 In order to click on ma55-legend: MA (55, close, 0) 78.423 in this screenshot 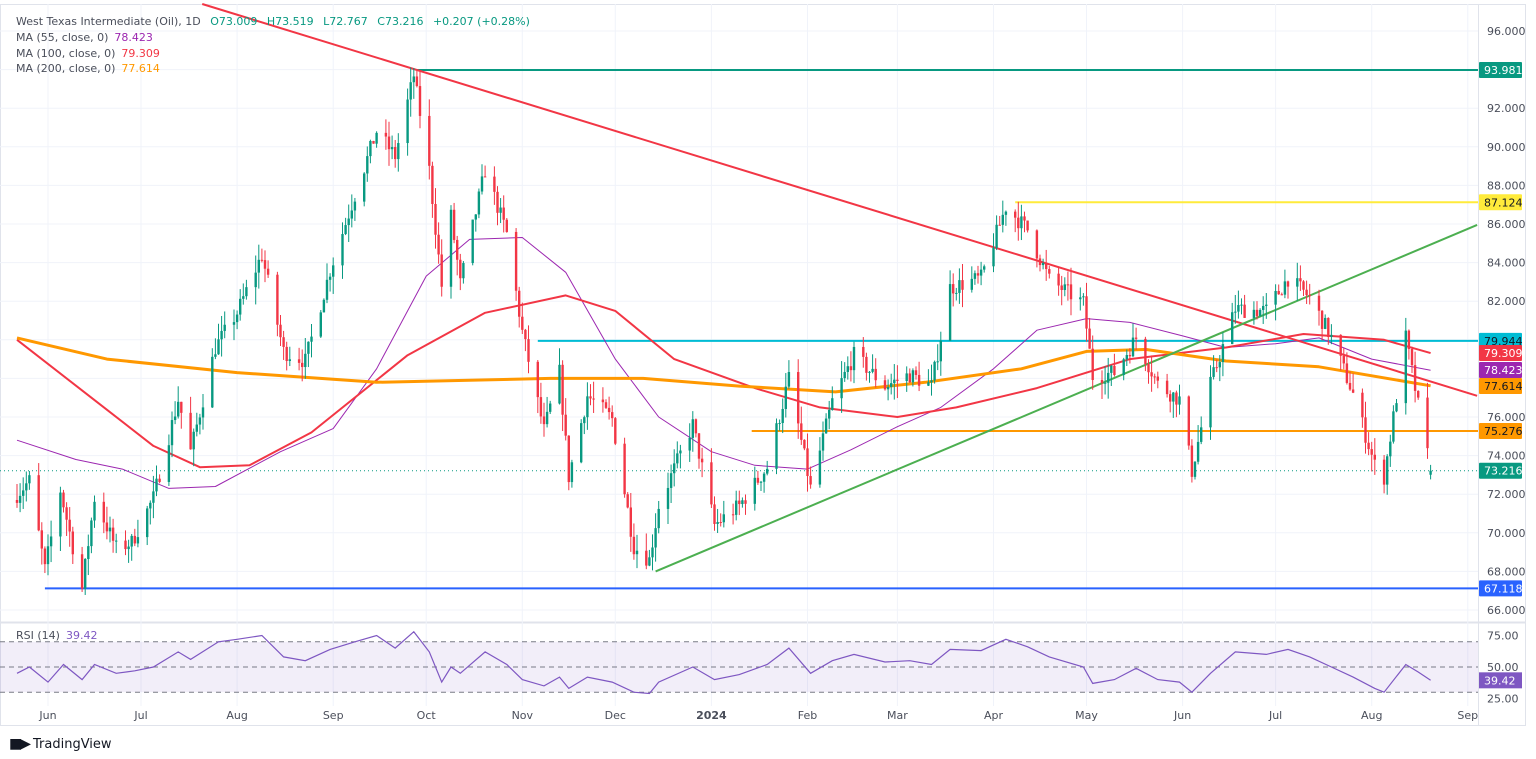, I will do `click(87, 37)`.